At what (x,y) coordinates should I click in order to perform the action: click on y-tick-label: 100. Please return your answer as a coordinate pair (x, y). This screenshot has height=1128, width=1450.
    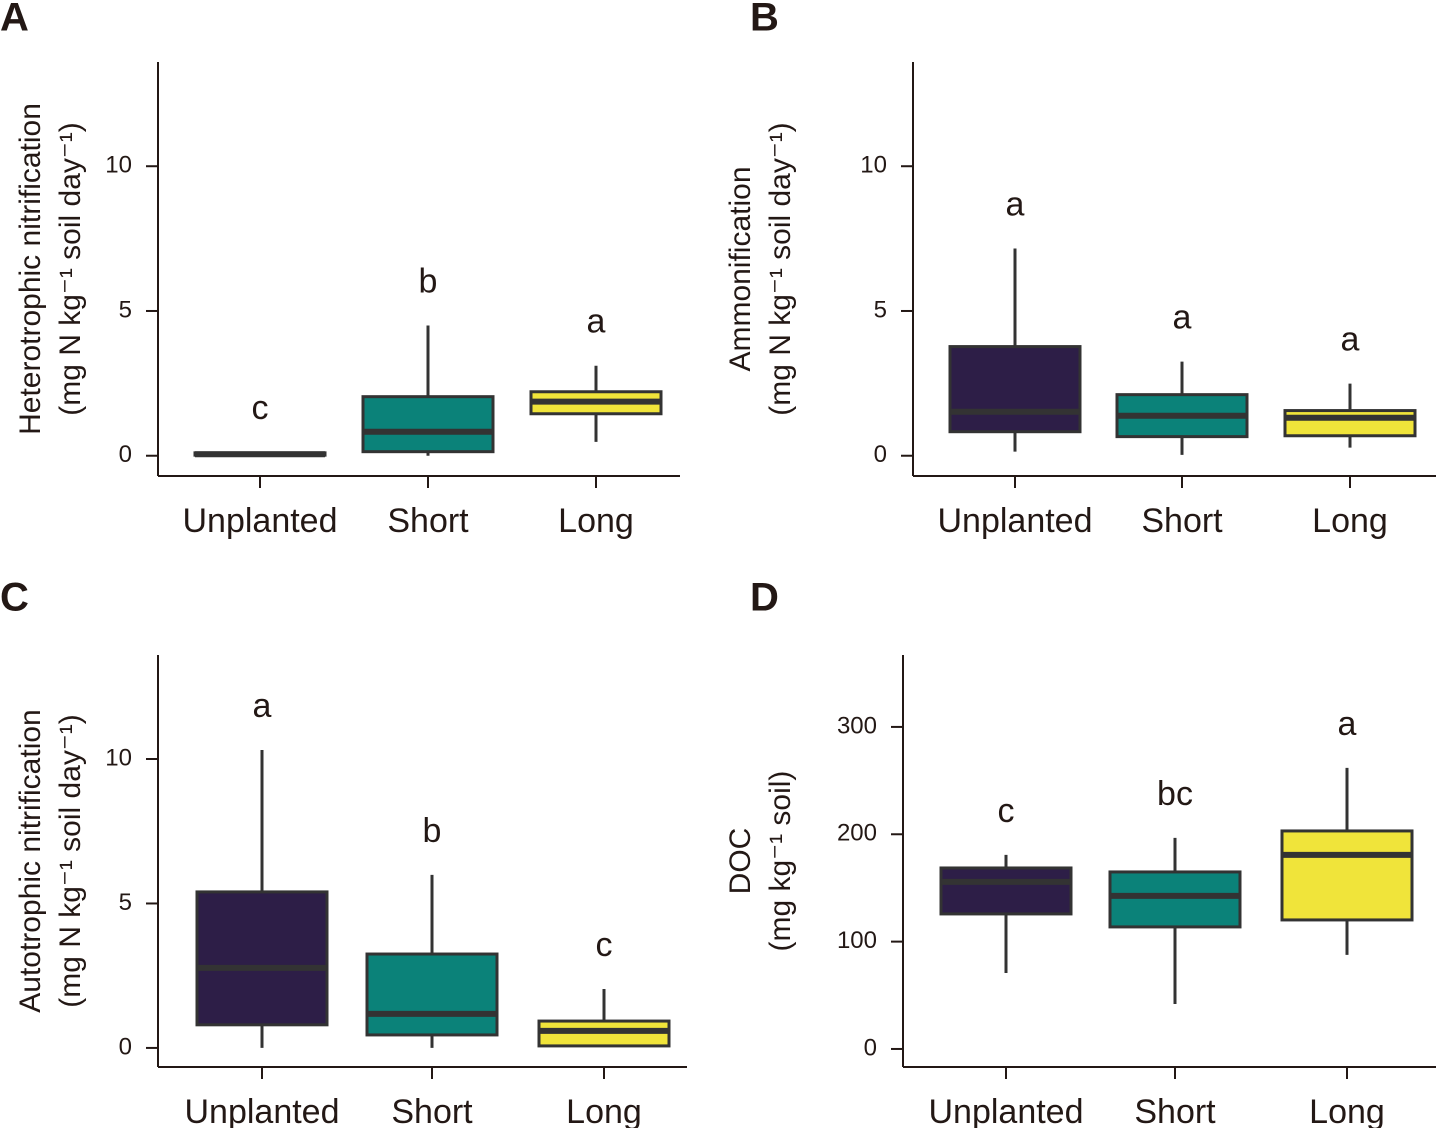
    Looking at the image, I should click on (857, 940).